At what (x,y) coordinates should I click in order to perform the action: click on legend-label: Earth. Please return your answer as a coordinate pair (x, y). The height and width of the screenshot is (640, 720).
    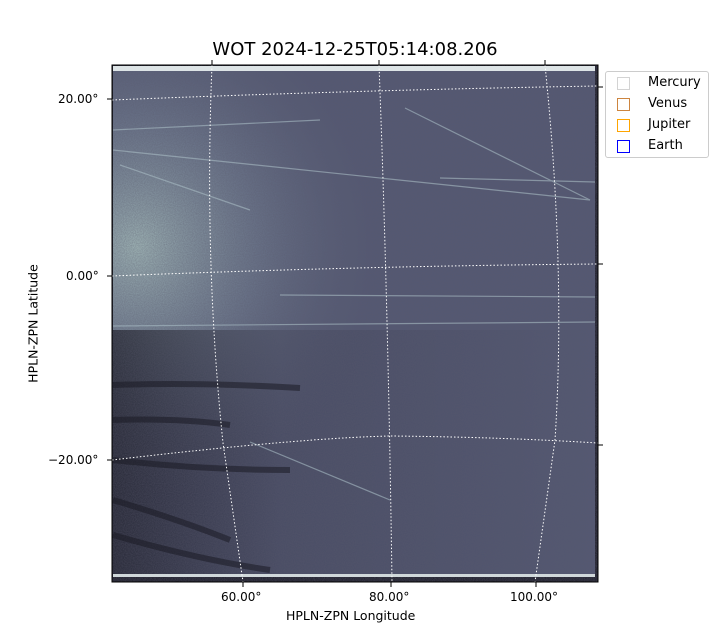
    Looking at the image, I should click on (665, 145).